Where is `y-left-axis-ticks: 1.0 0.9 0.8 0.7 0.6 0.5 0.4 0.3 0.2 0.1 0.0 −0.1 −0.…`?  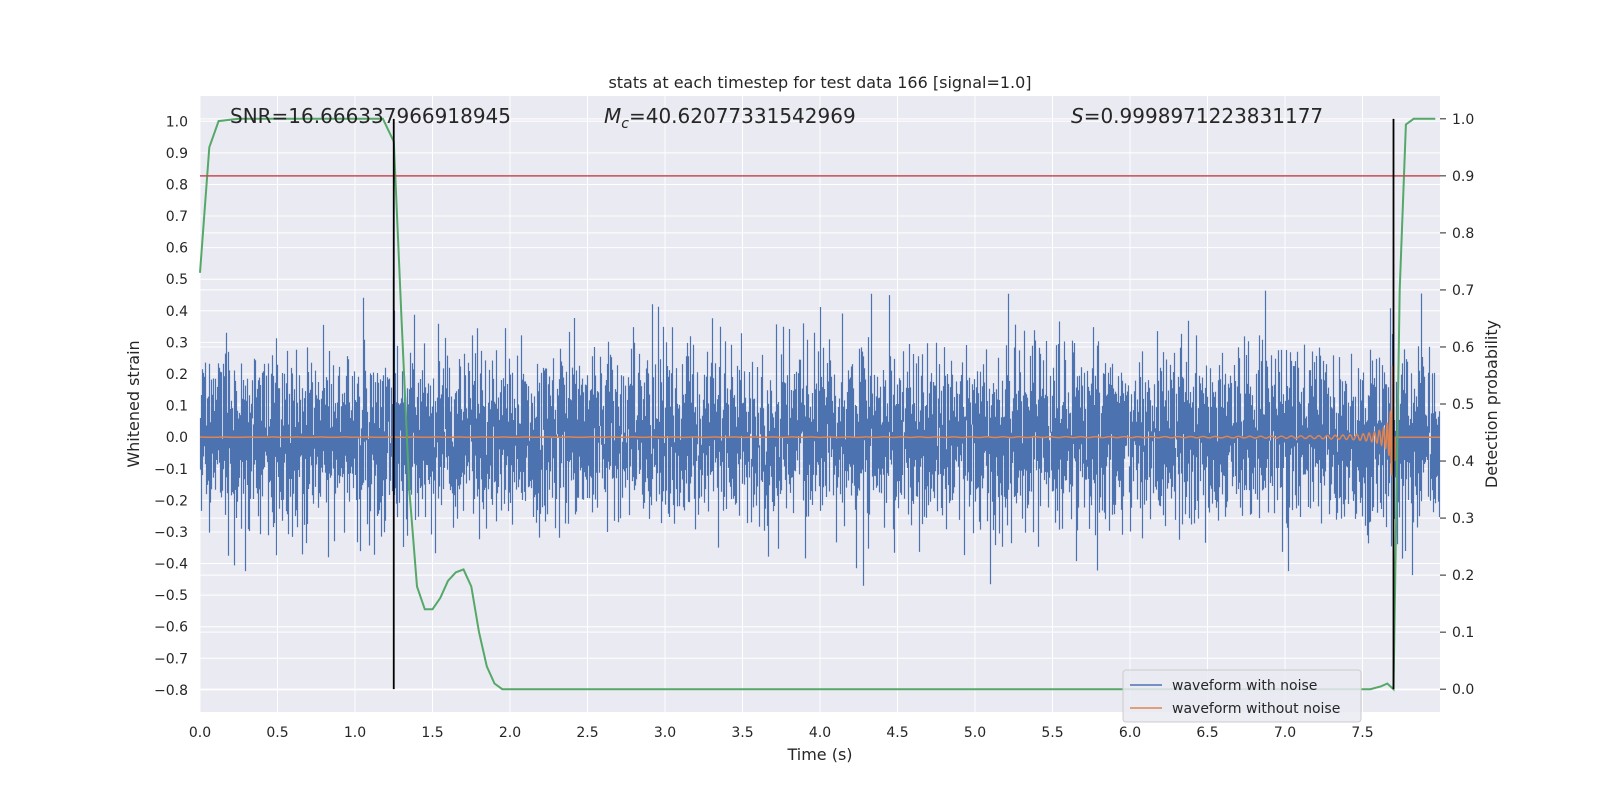
y-left-axis-ticks: 1.0 0.9 0.8 0.7 0.6 0.5 0.4 0.3 0.2 0.1 0.0 −0.1 −0.… is located at coordinates (171, 406).